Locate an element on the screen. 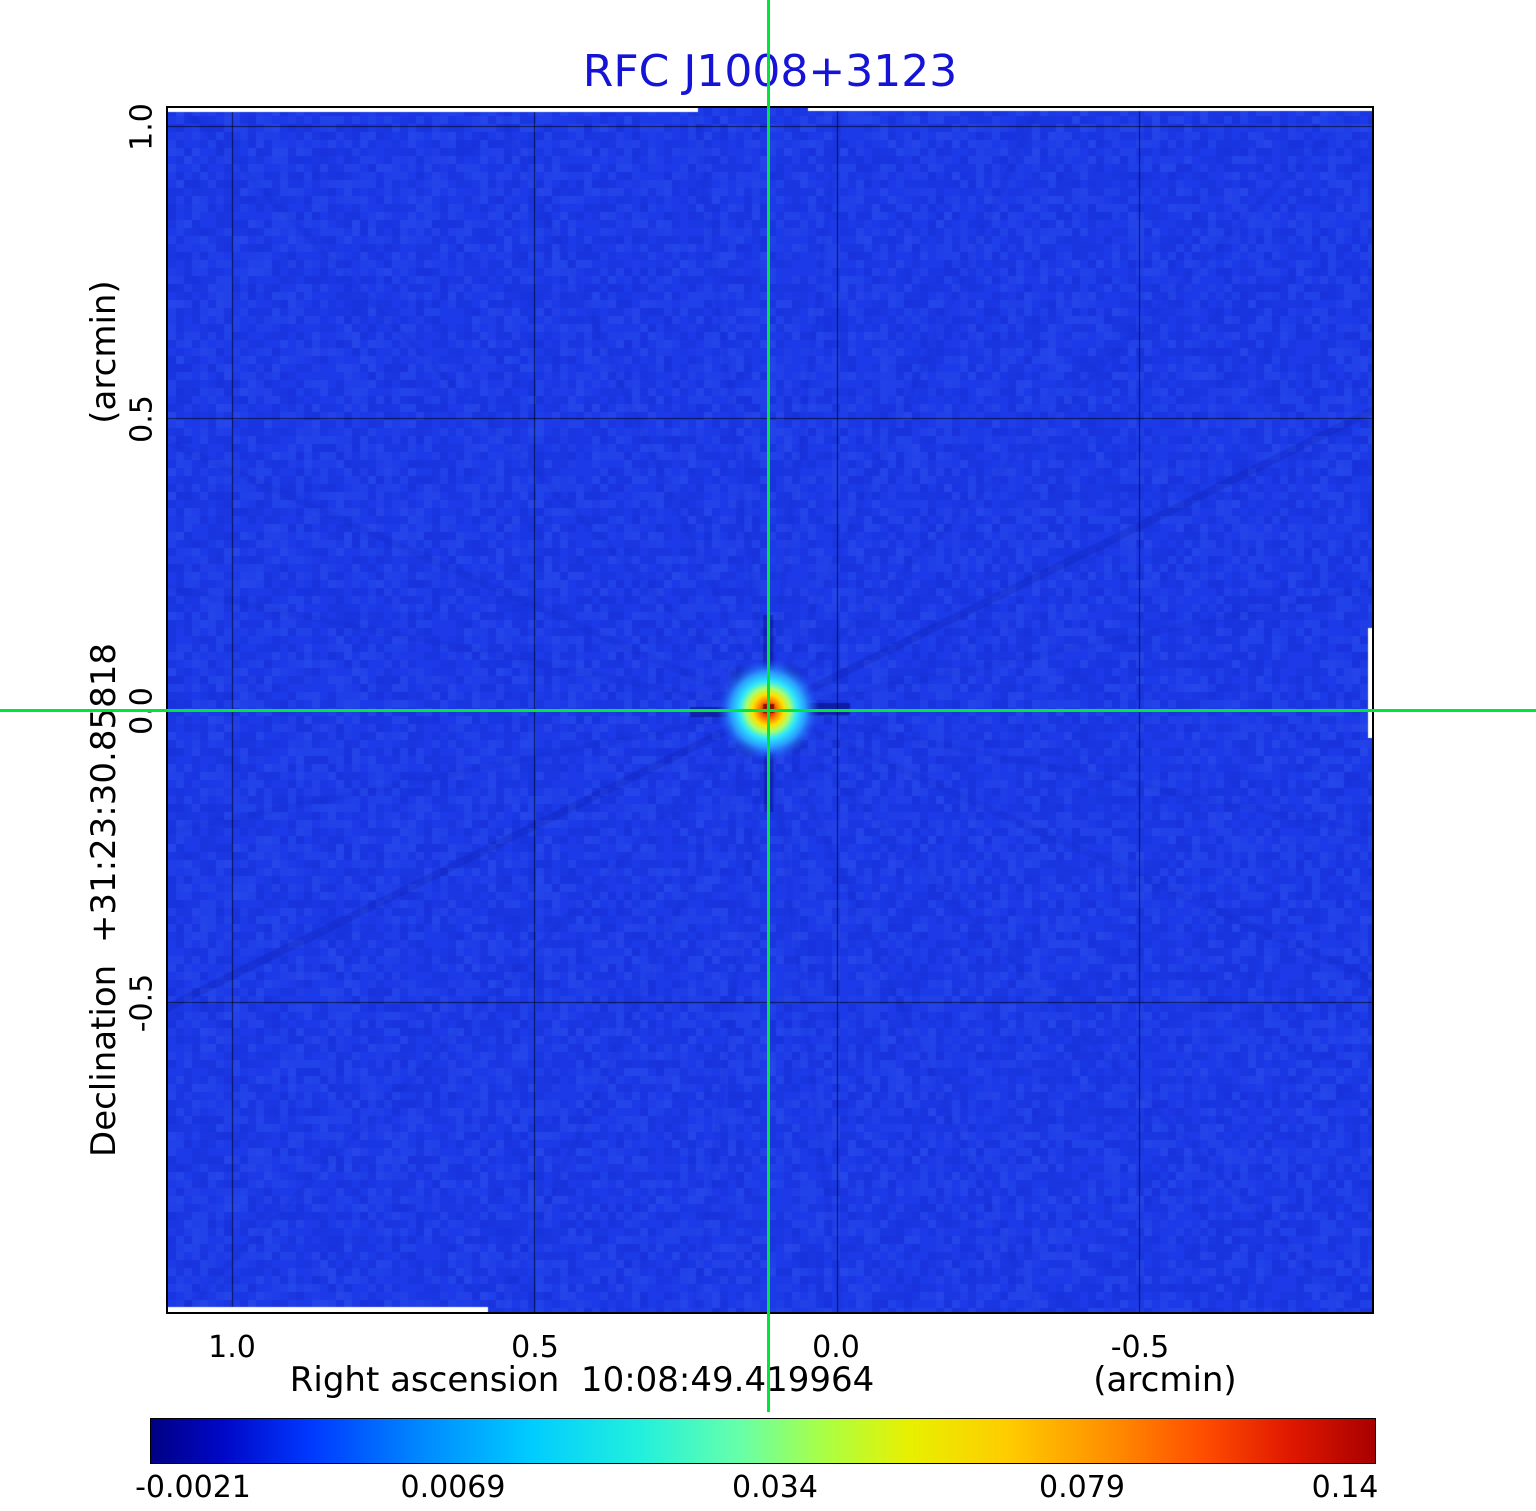 This screenshot has height=1511, width=1536. colorbar-tick-label: 0.034 is located at coordinates (775, 1487).